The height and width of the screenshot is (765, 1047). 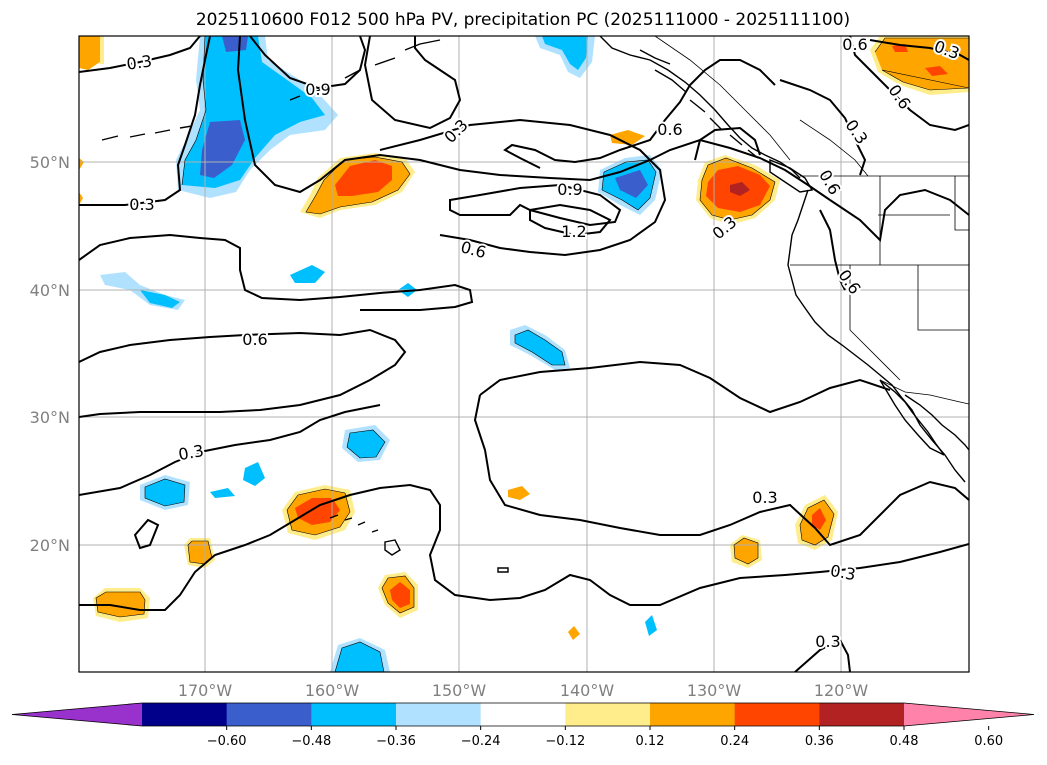 What do you see at coordinates (832, 250) in the screenshot?
I see `contour-0.6-coast-2` at bounding box center [832, 250].